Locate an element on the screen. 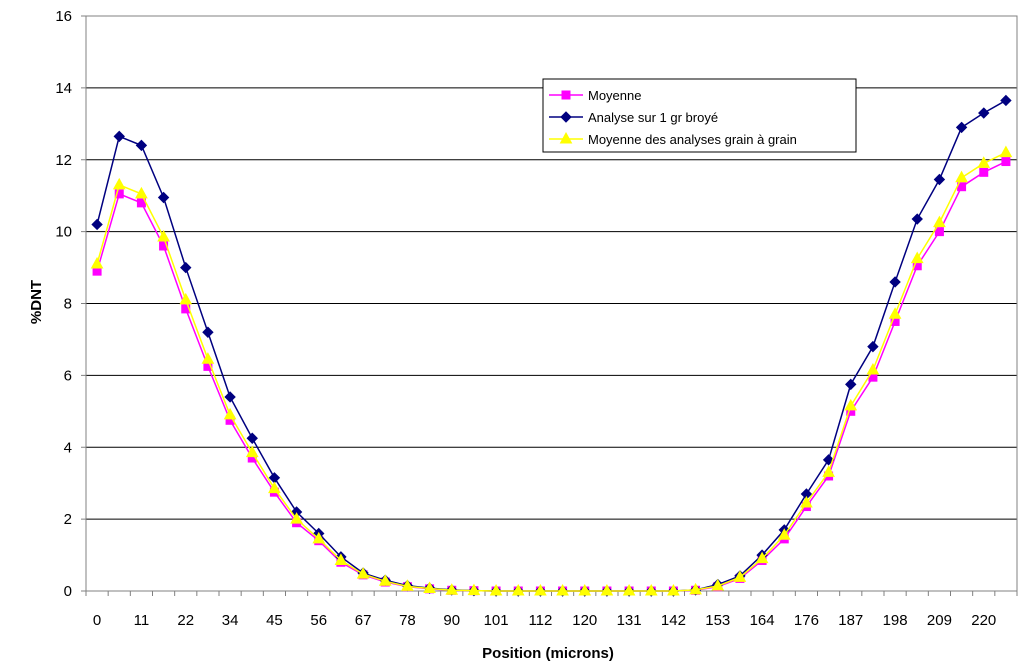 This screenshot has height=664, width=1021. legend-label: Moyenne des analyses grain à grain is located at coordinates (692, 139).